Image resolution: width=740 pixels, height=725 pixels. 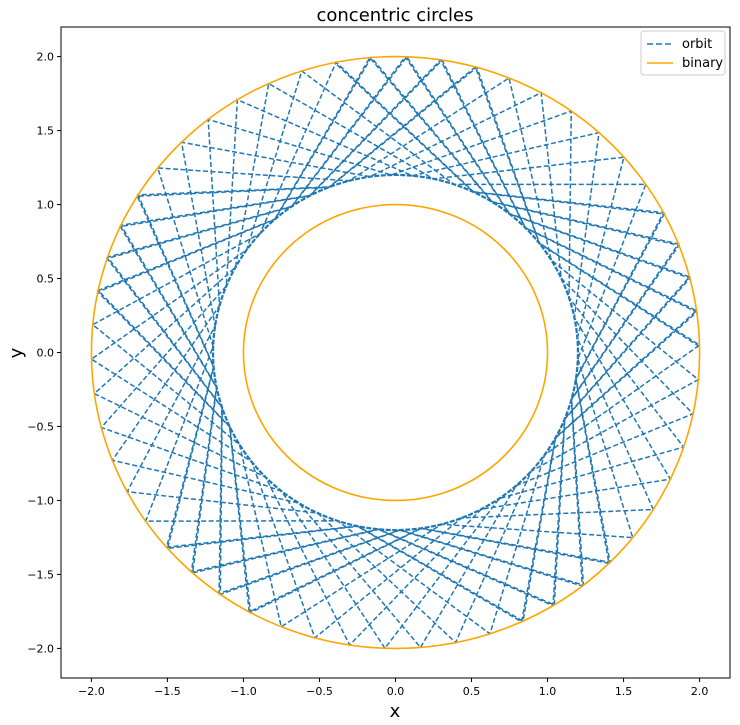 I want to click on y-tick-label: 1.0, so click(x=46, y=205).